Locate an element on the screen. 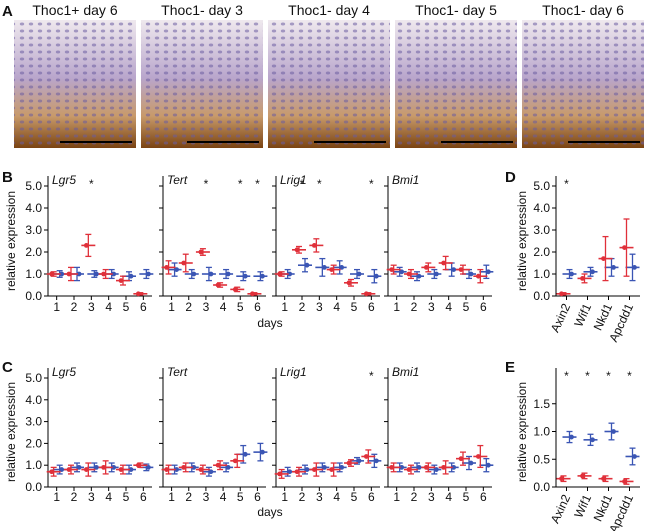  x-axis-label: days is located at coordinates (269, 512).